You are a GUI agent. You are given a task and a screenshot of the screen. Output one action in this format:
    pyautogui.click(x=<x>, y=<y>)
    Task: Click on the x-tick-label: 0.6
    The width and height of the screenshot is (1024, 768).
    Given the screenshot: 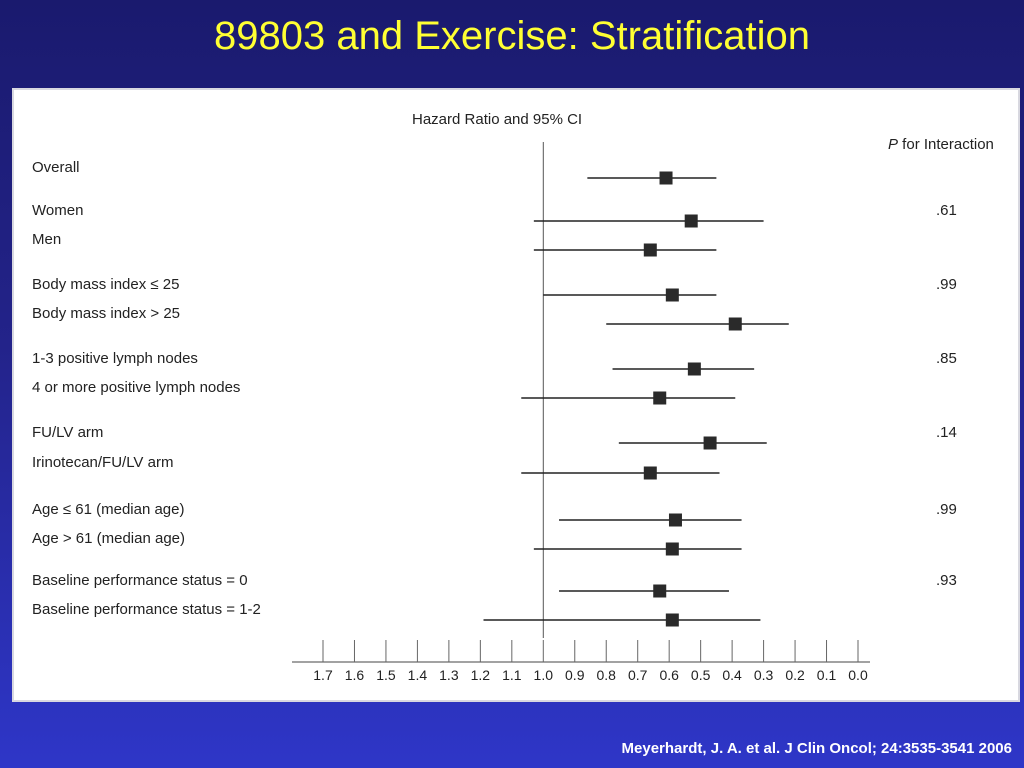 What is the action you would take?
    pyautogui.click(x=669, y=675)
    